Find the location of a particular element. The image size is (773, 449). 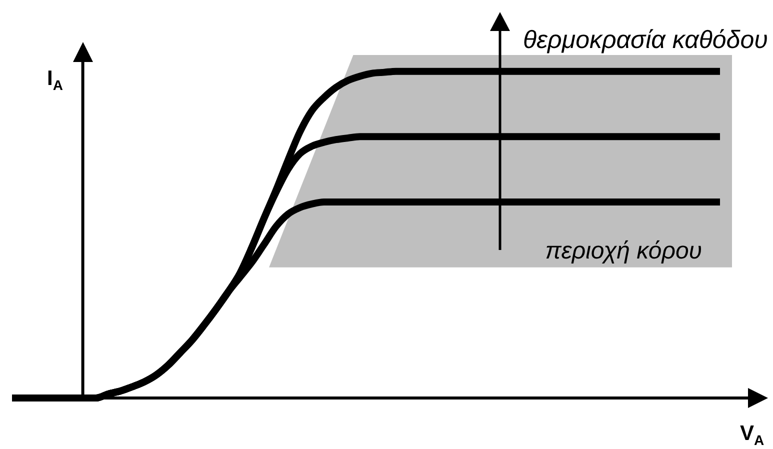

text: θερμοκρασία καθόδου is located at coordinates (645, 40).